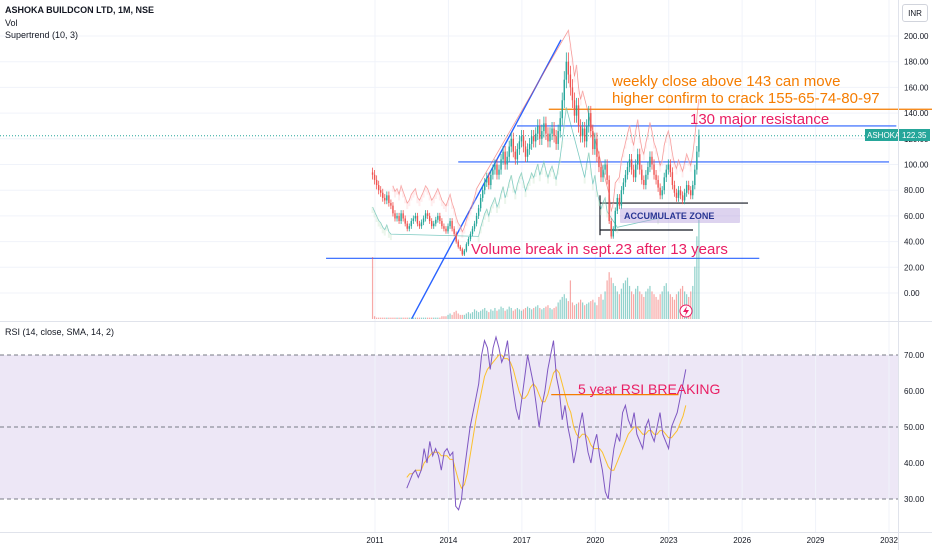  Describe the element at coordinates (881, 135) in the screenshot. I see `symbol-badge` at that location.